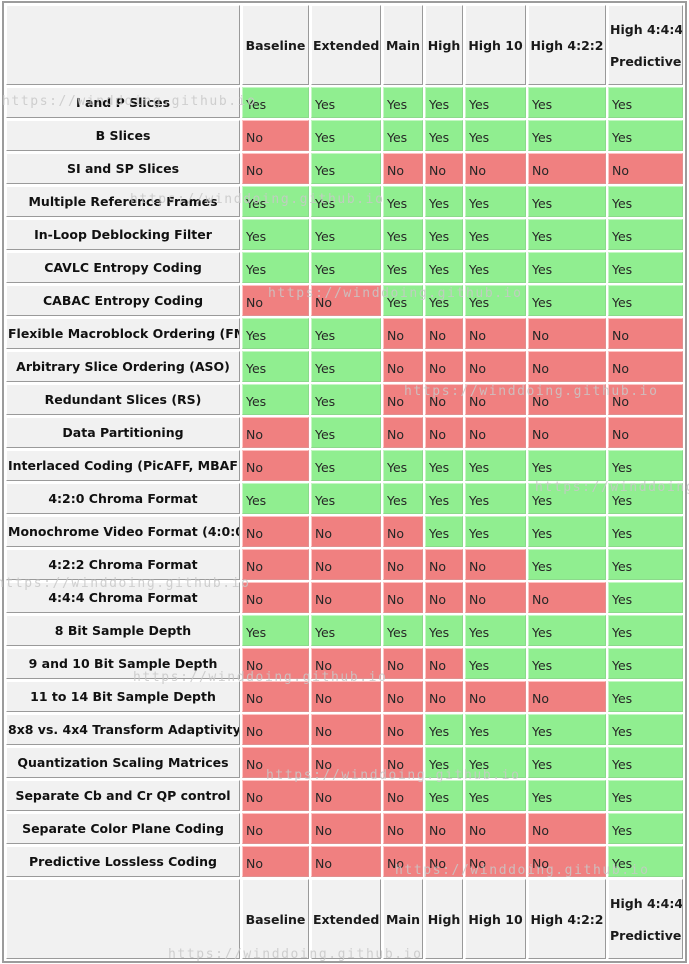  What do you see at coordinates (645, 45) in the screenshot?
I see `header-col-high-4-4-4-predictive: High 4:4:4 Predictive` at bounding box center [645, 45].